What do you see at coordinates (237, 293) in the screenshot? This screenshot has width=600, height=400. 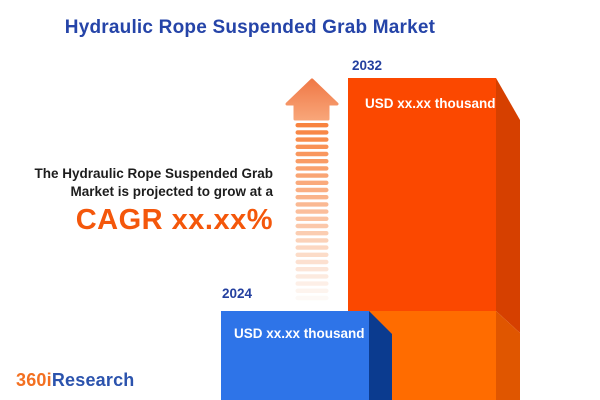 I see `bar-label-2024: 2024` at bounding box center [237, 293].